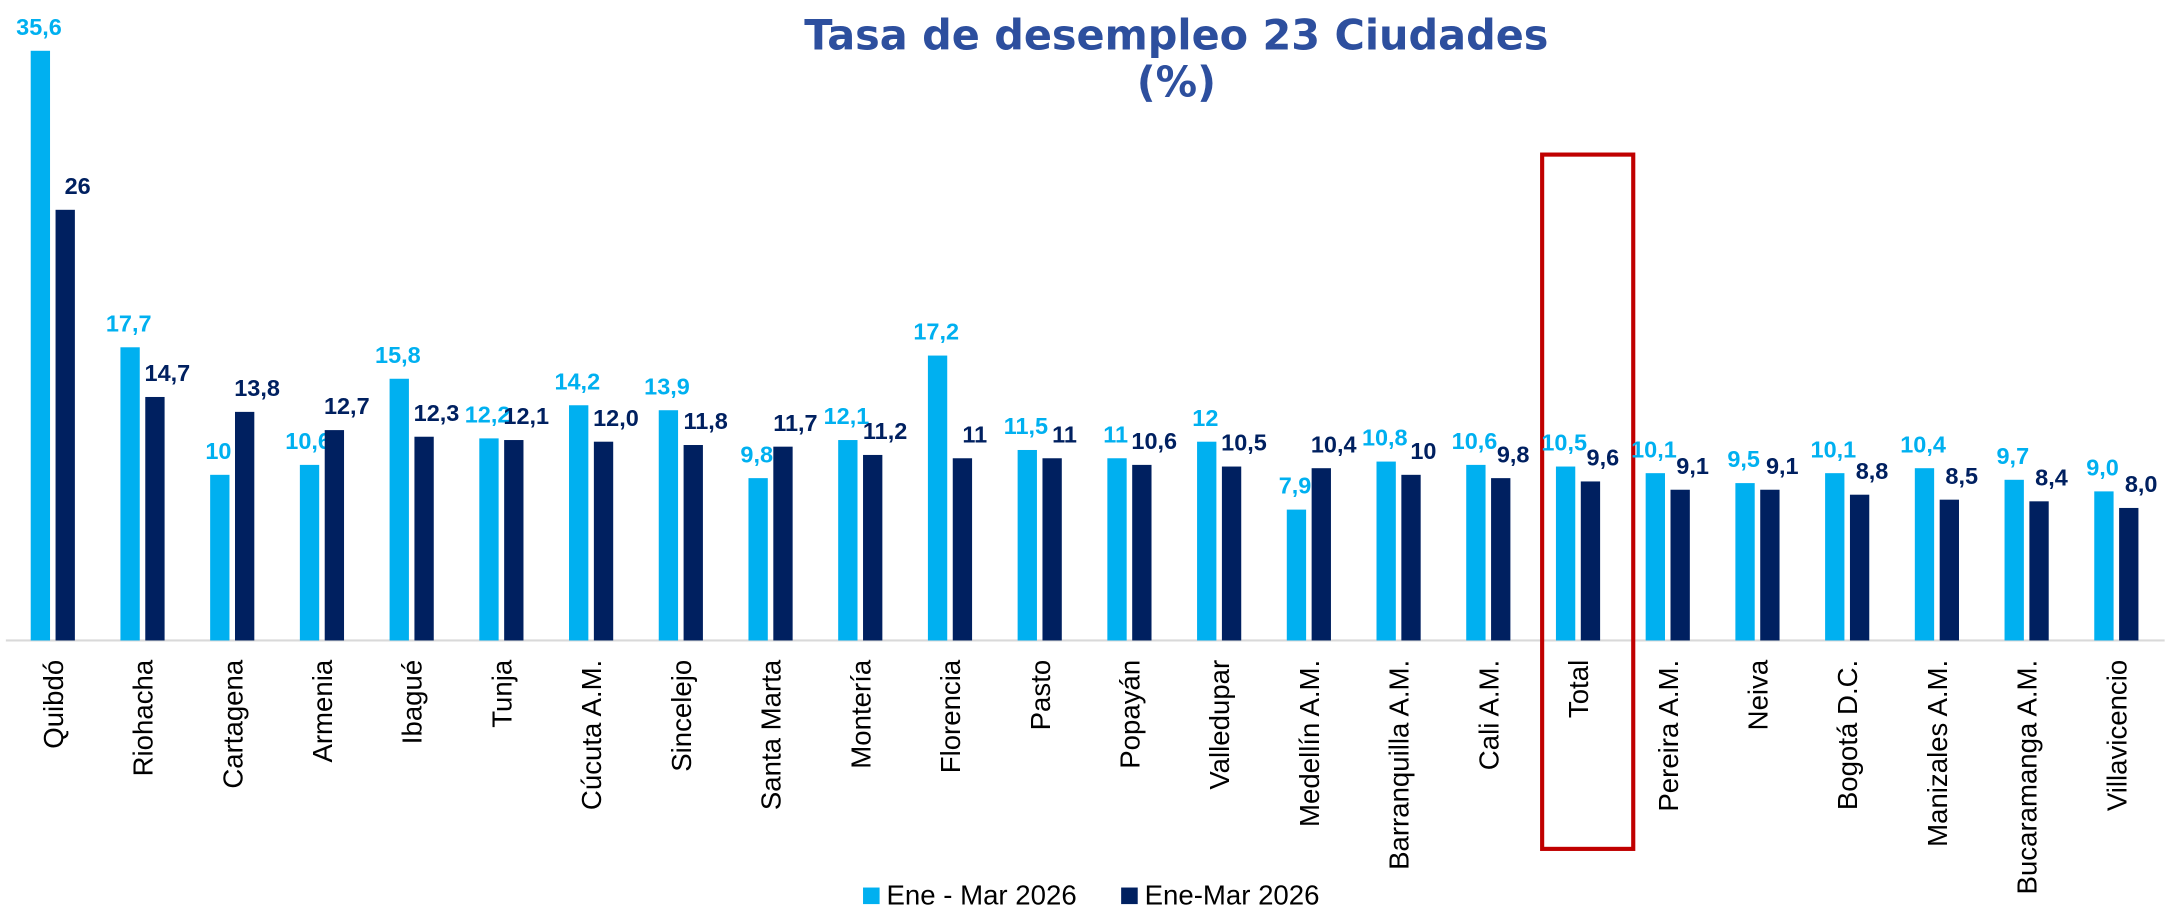 The width and height of the screenshot is (2165, 911). What do you see at coordinates (1488, 715) in the screenshot?
I see `x-tick-label: Cali A.M.` at bounding box center [1488, 715].